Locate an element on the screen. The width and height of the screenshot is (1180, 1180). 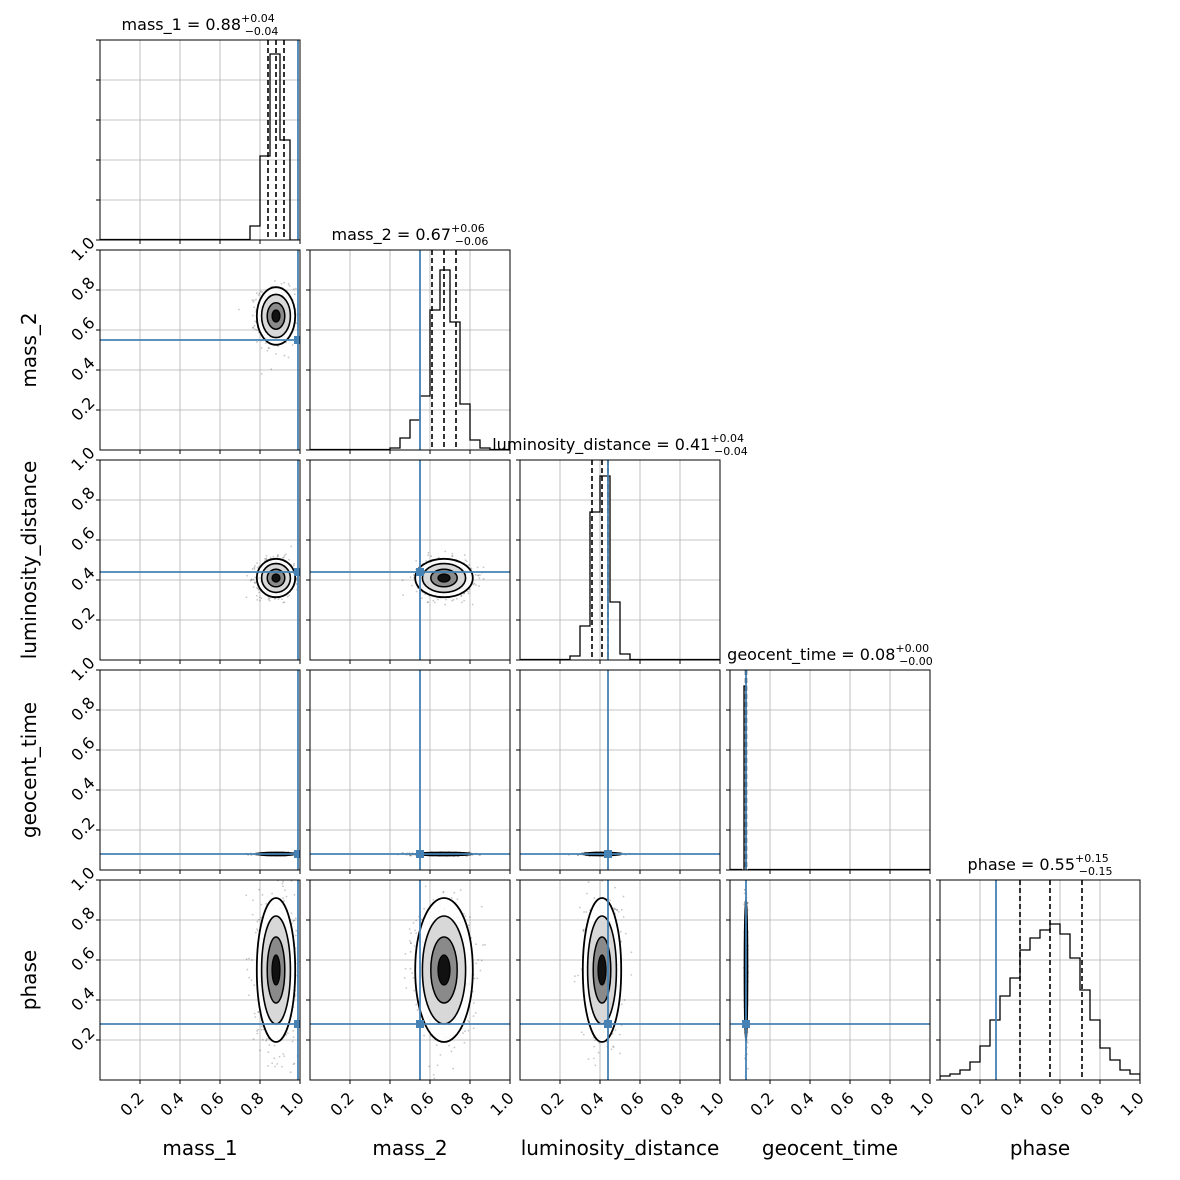
y-axis-label-luminosity_distance: luminosity_distance is located at coordinates (29, 560).